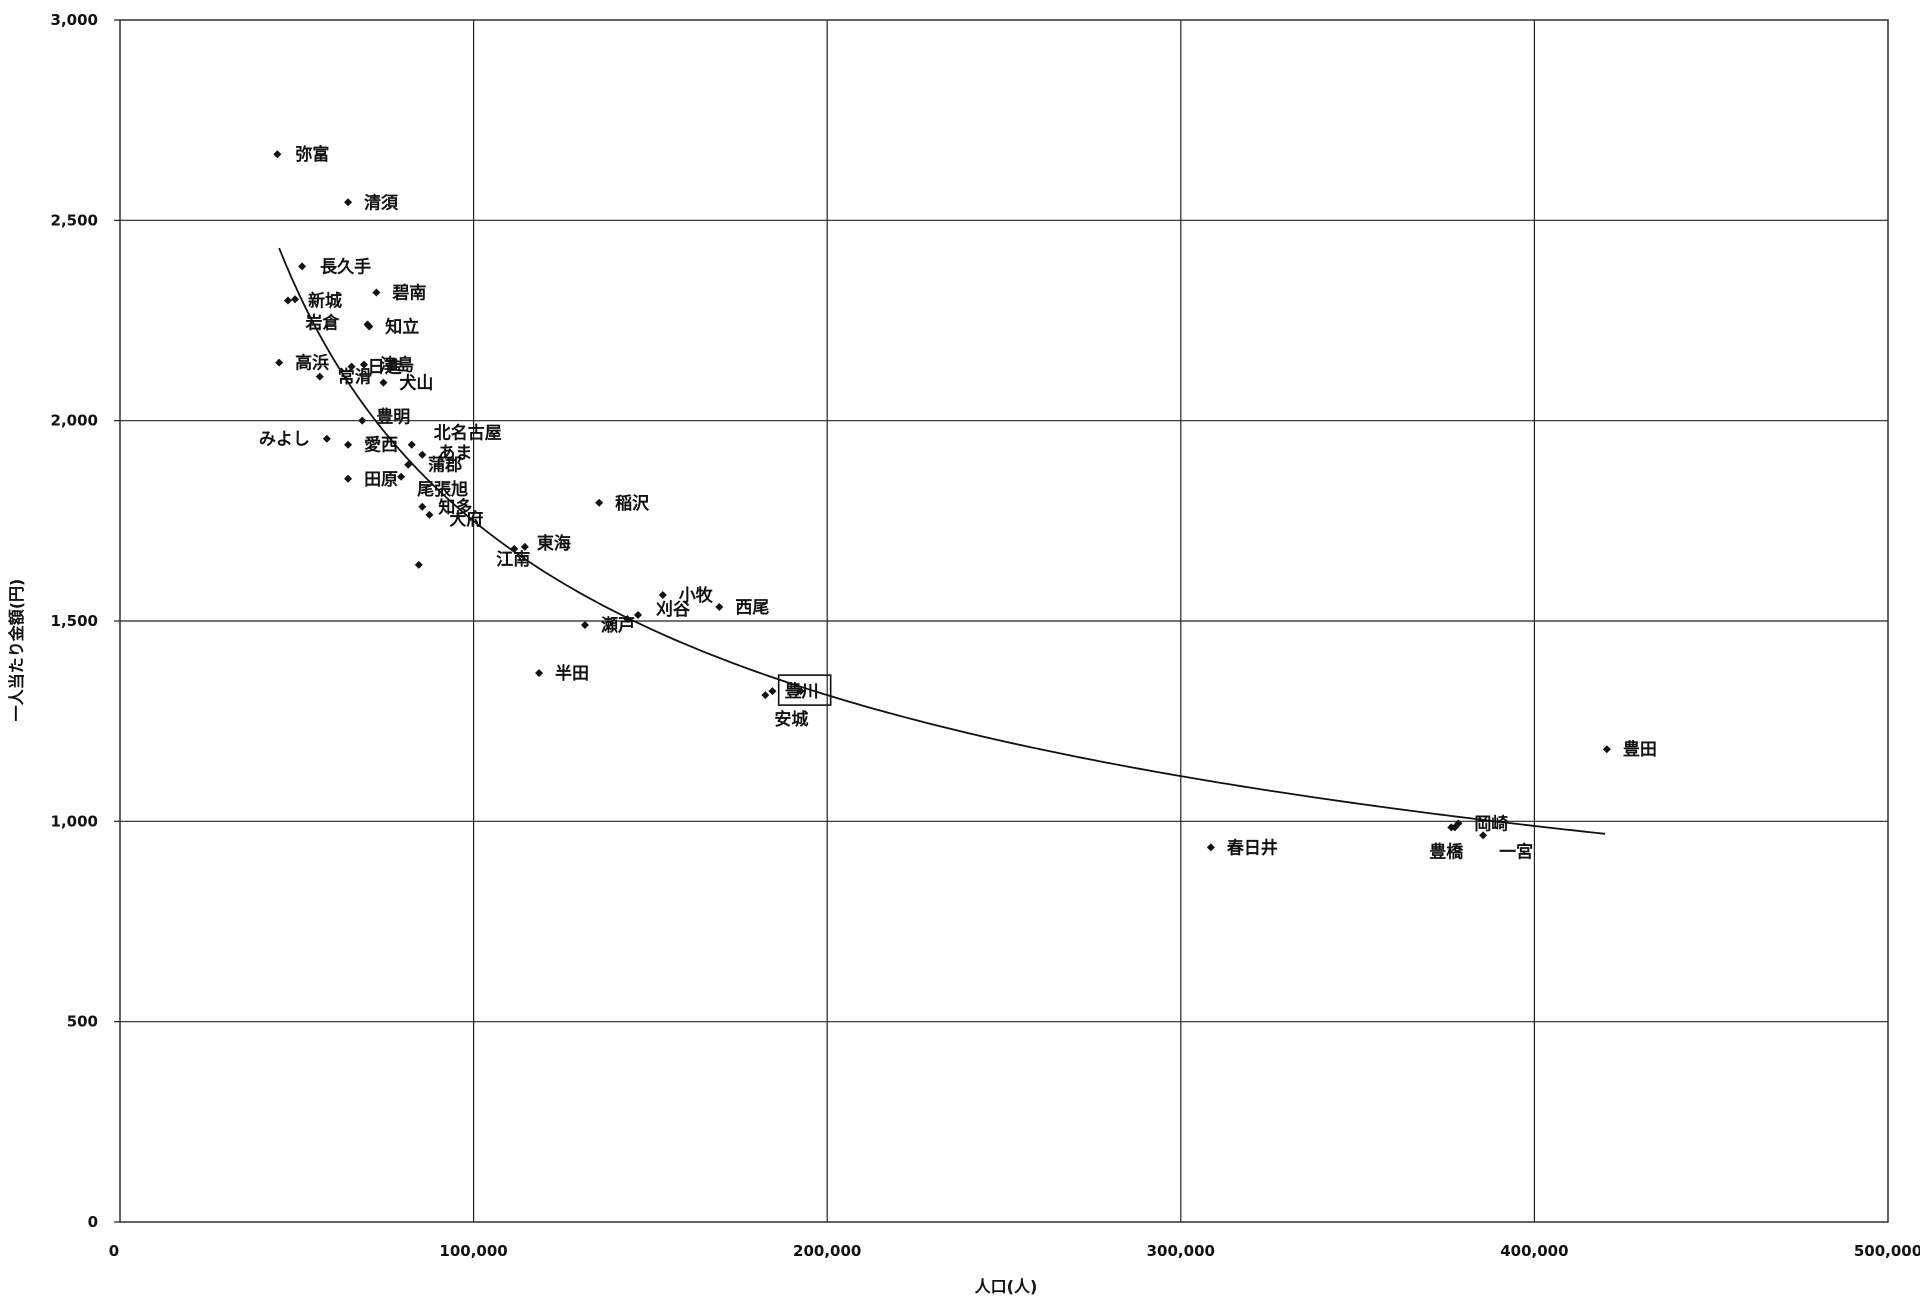 The image size is (1920, 1299). I want to click on point-label: 長久手, so click(345, 266).